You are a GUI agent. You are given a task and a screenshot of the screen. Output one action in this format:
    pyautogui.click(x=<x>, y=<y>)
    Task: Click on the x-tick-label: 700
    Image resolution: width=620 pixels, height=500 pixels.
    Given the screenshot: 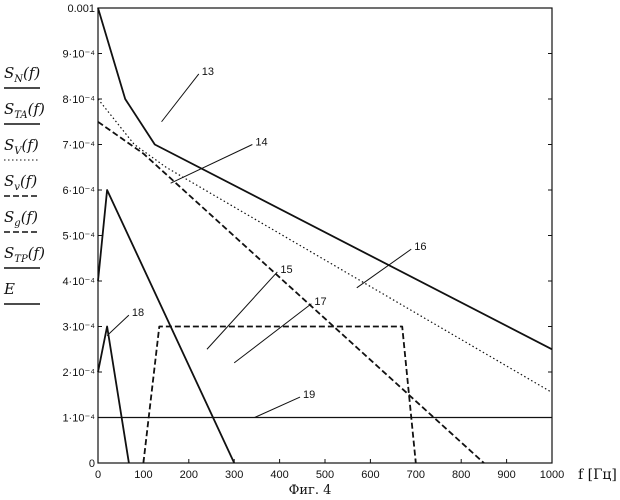 What is the action you would take?
    pyautogui.click(x=416, y=475)
    